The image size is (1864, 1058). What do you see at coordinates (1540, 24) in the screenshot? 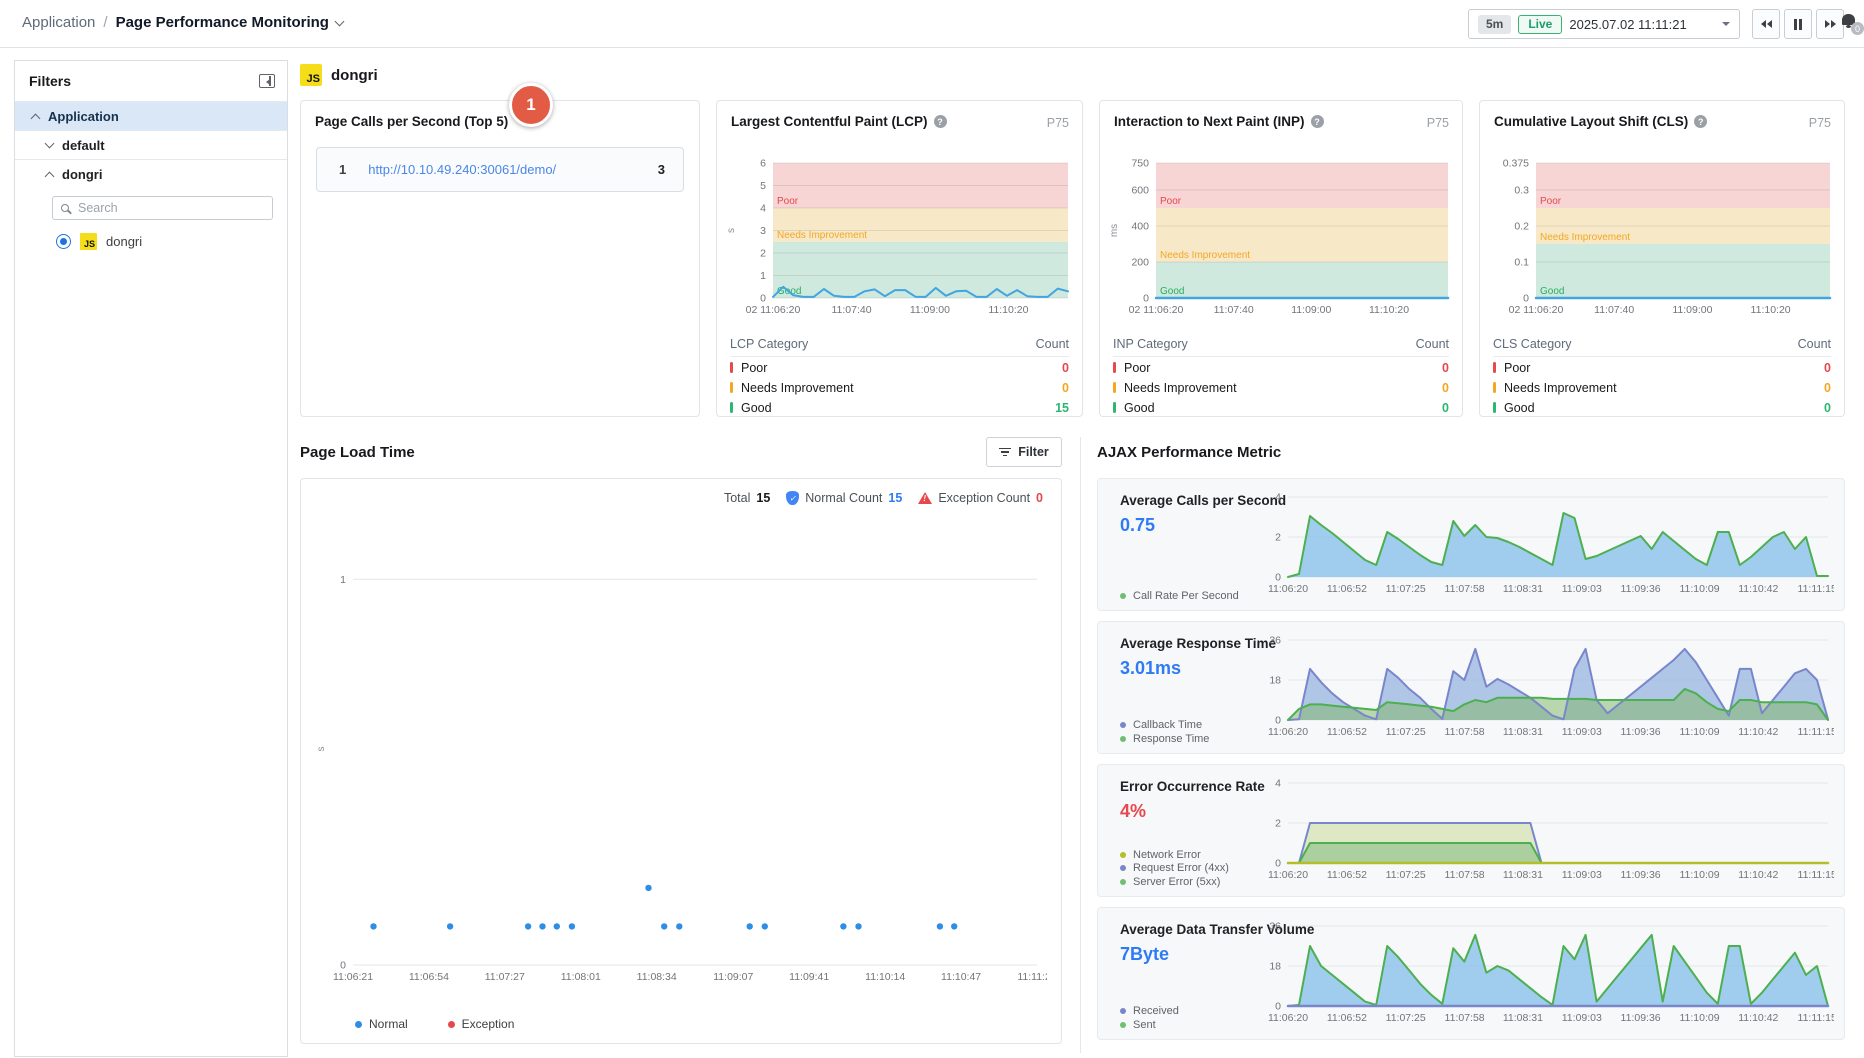
I see `live-badge: Live` at bounding box center [1540, 24].